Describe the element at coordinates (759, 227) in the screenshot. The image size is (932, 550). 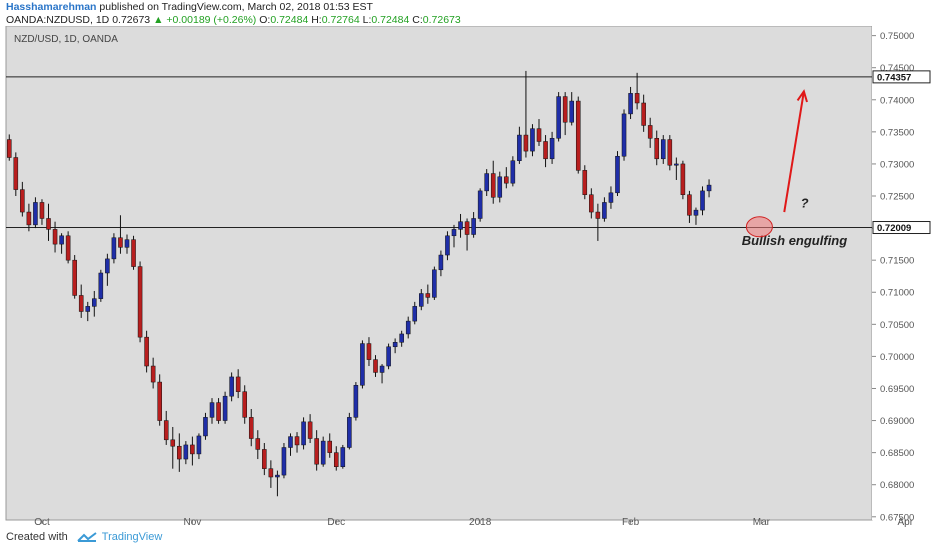
I see `highlight-circle` at that location.